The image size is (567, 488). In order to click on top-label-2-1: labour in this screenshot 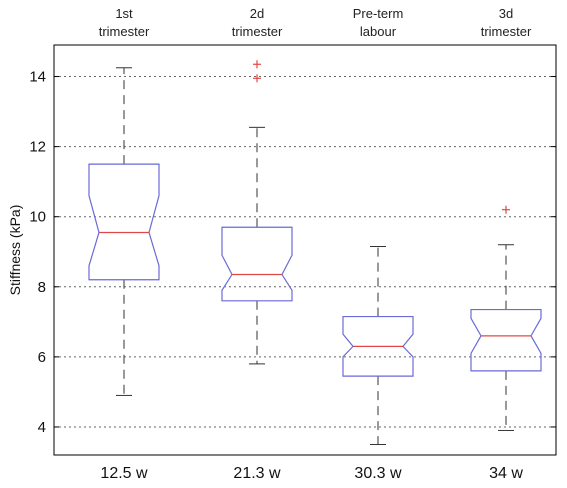, I will do `click(378, 31)`.